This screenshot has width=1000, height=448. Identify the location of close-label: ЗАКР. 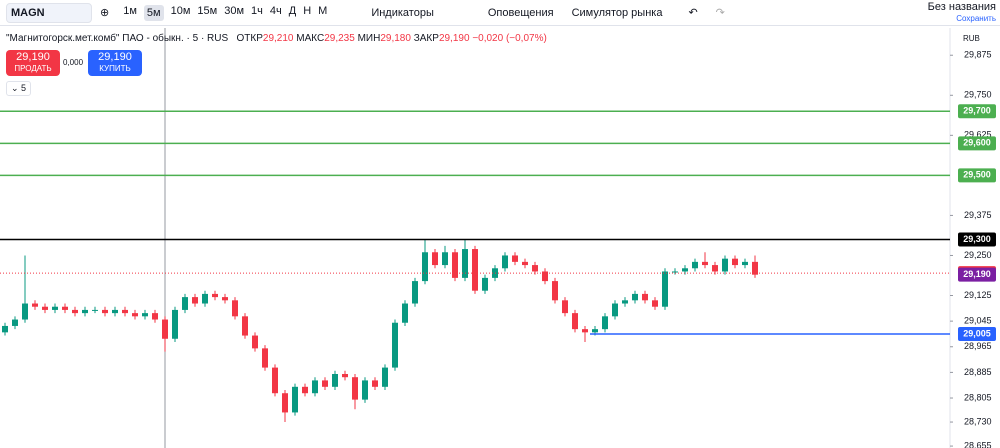
(426, 38).